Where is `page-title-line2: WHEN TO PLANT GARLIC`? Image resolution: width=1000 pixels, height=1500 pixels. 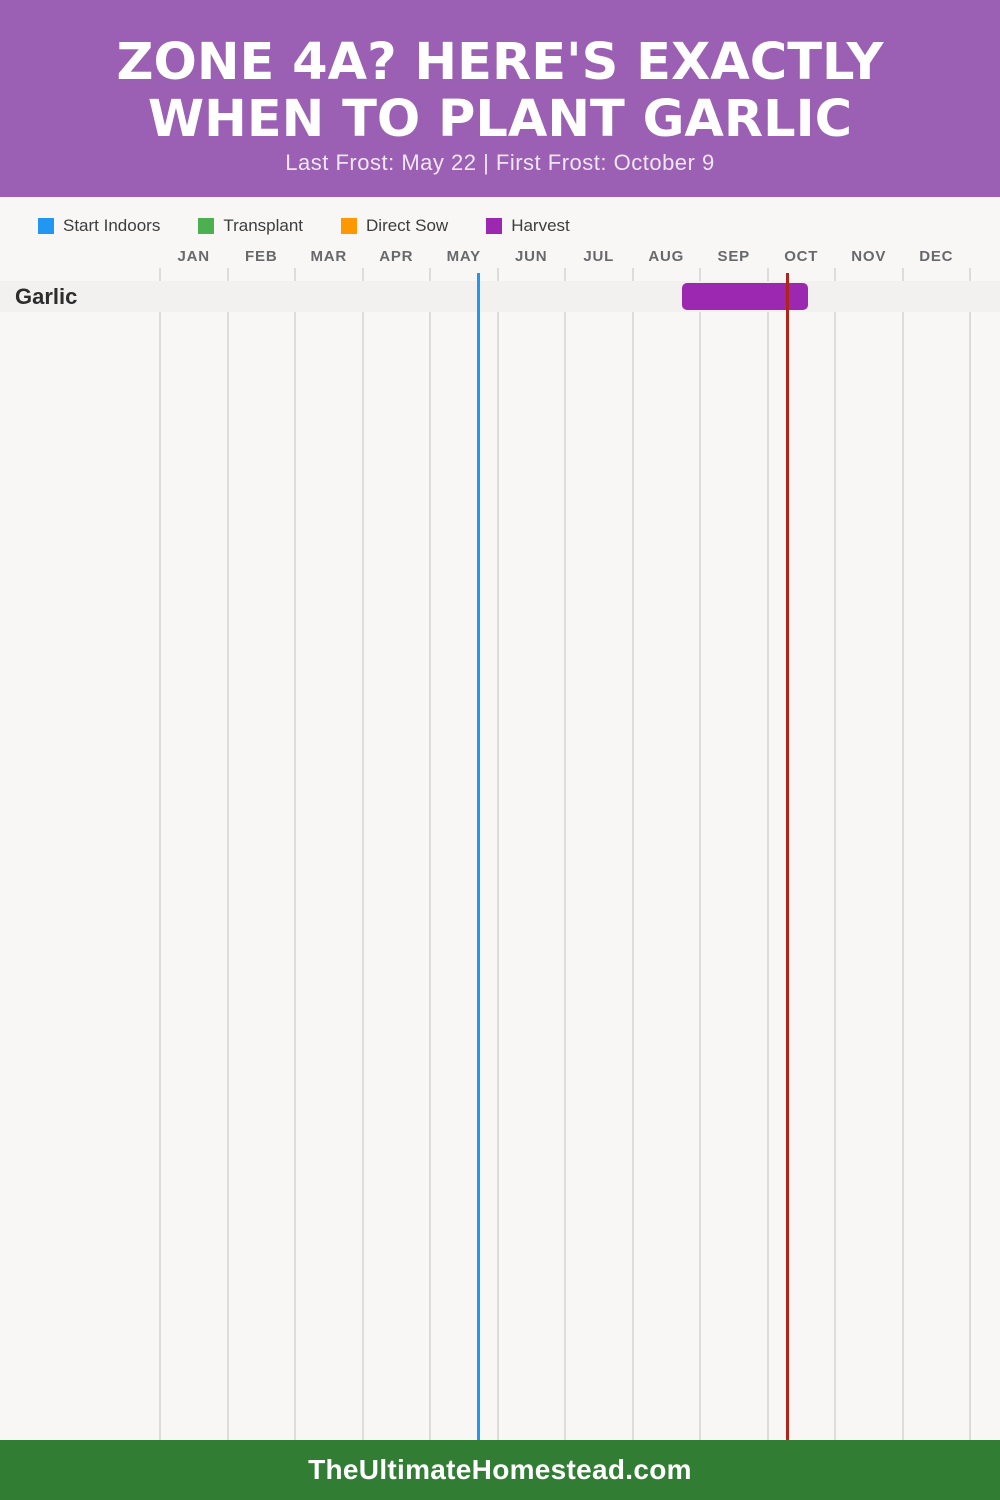 page-title-line2: WHEN TO PLANT GARLIC is located at coordinates (500, 119).